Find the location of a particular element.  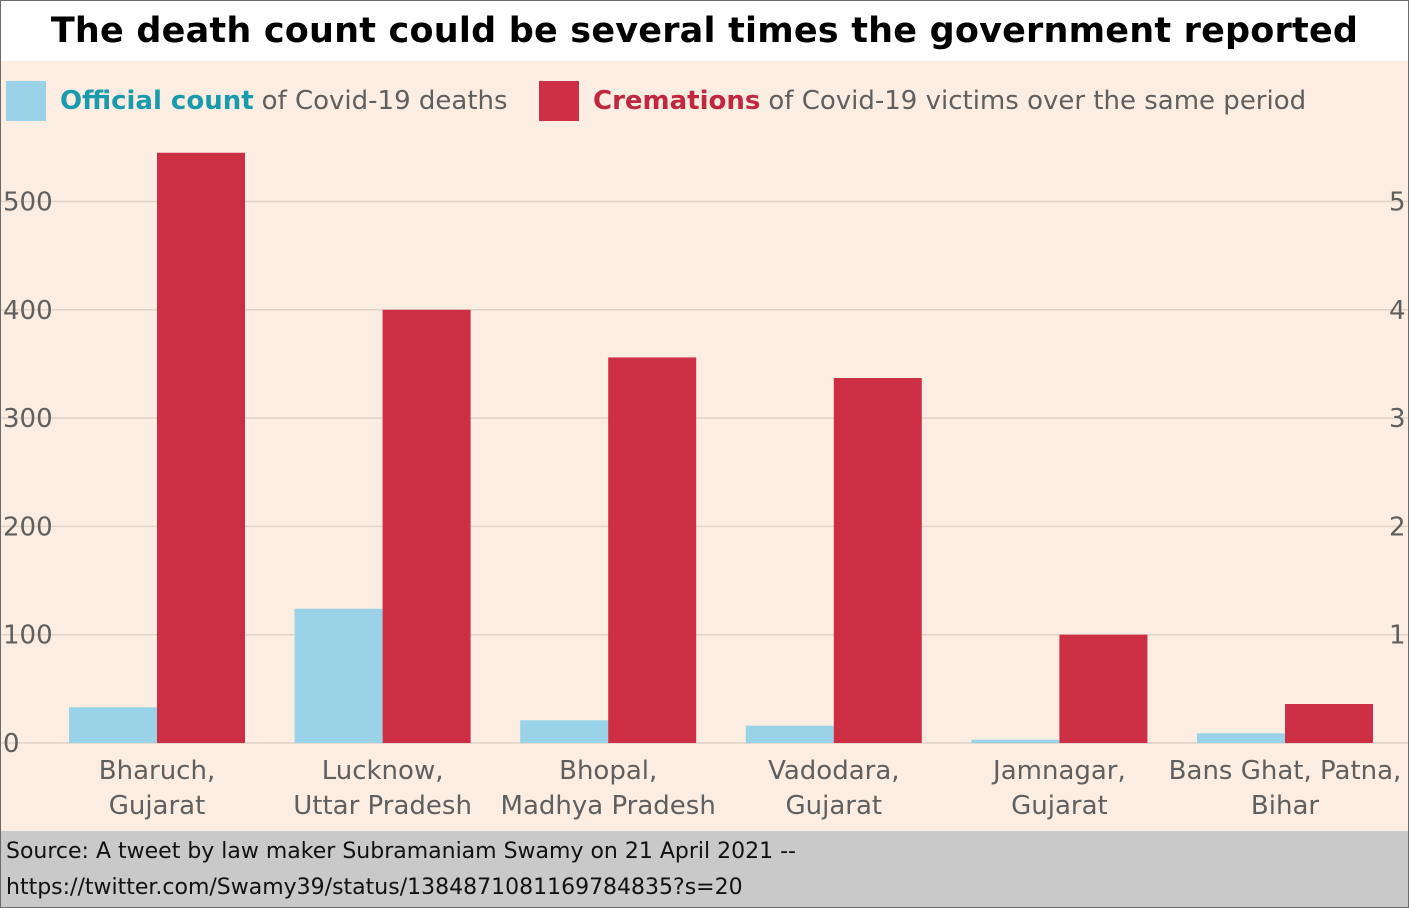

y-tick-right: 1 is located at coordinates (1397, 636).